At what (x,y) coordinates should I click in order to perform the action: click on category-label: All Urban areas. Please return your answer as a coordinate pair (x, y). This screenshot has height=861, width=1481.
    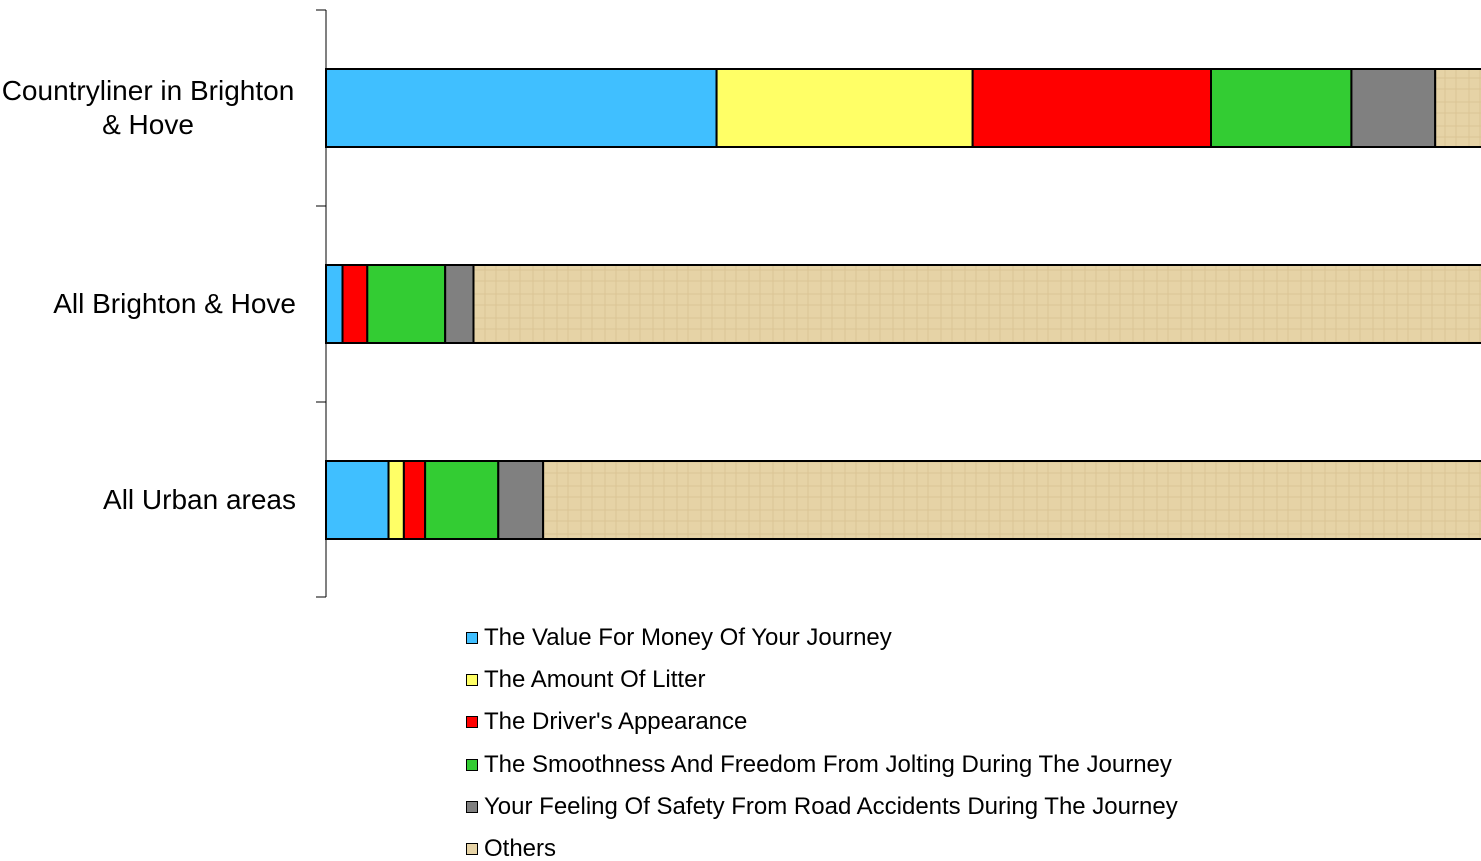
    Looking at the image, I should click on (199, 499).